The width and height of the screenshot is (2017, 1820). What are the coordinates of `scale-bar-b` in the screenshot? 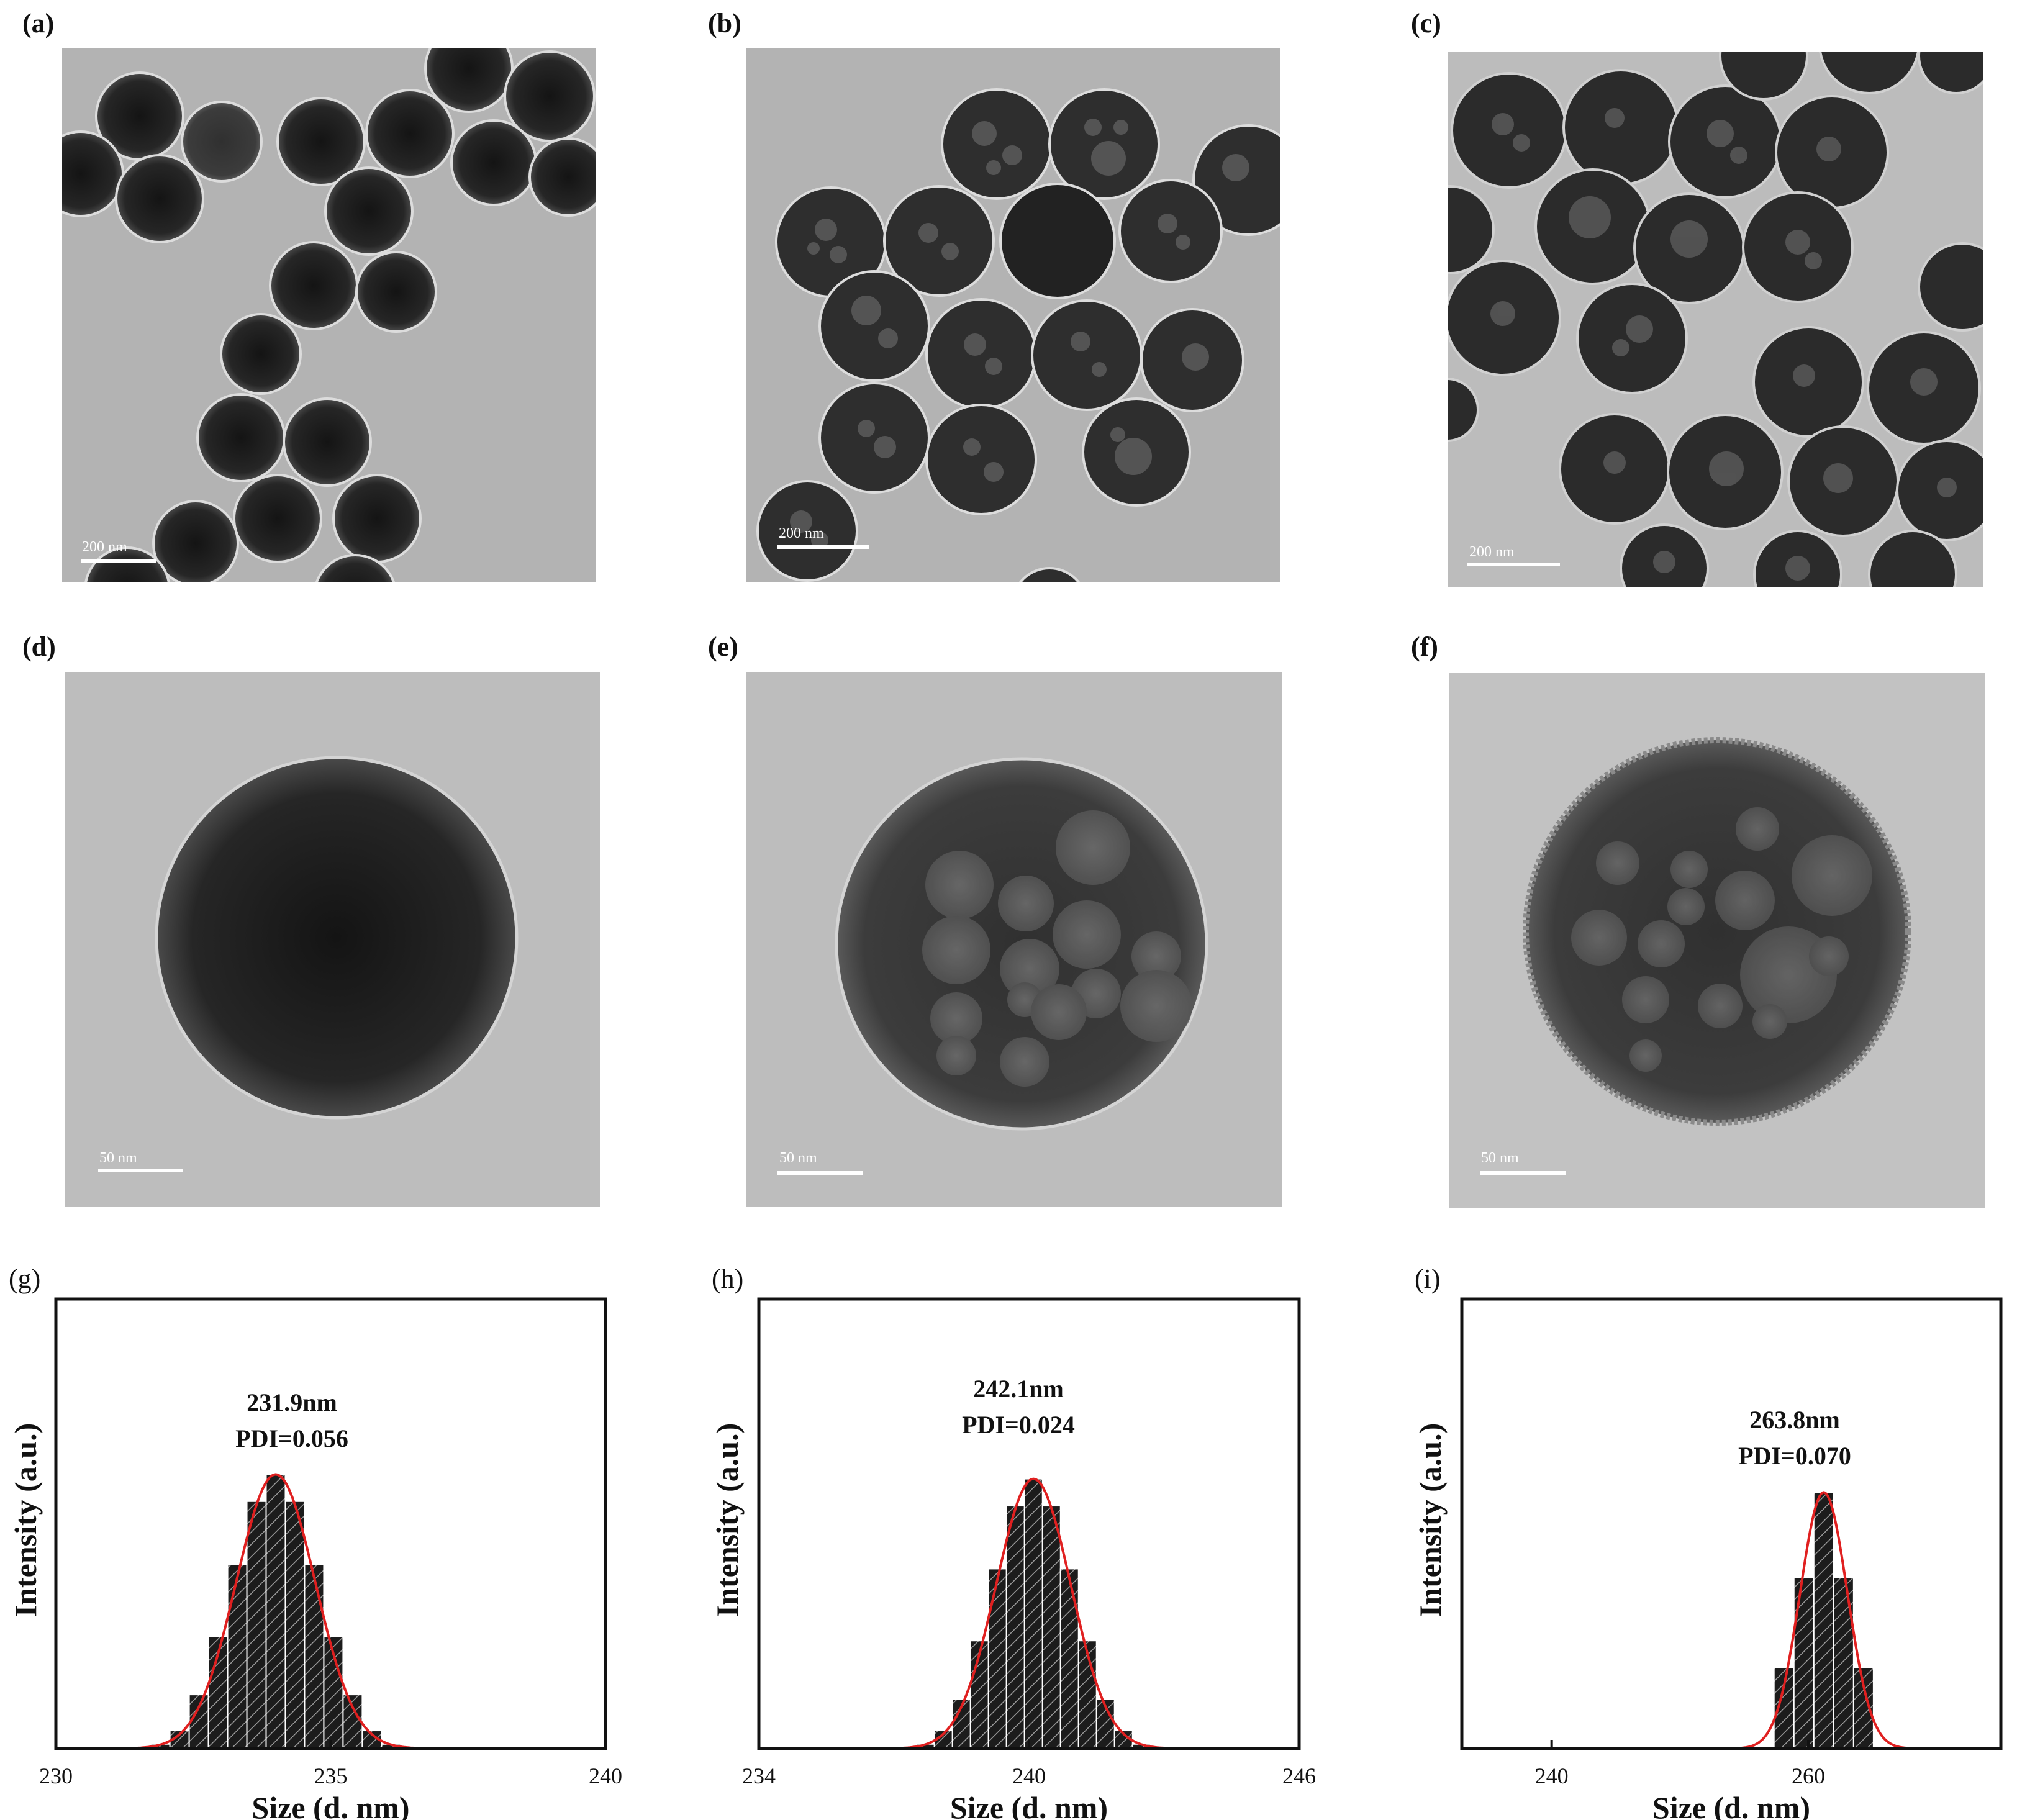 It's located at (823, 547).